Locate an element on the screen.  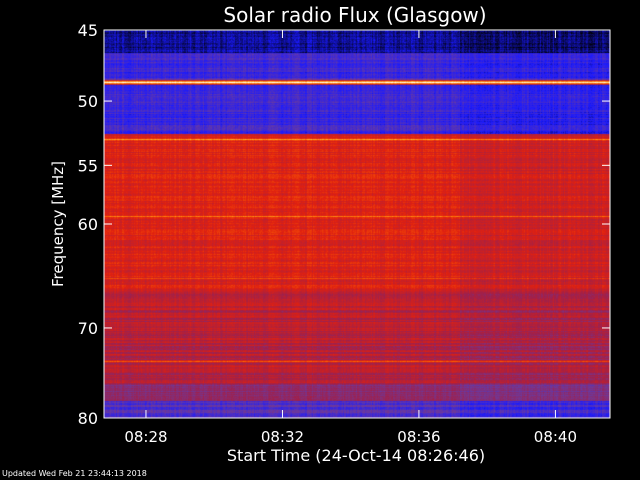
x-tick-label: 08:40 is located at coordinates (555, 437).